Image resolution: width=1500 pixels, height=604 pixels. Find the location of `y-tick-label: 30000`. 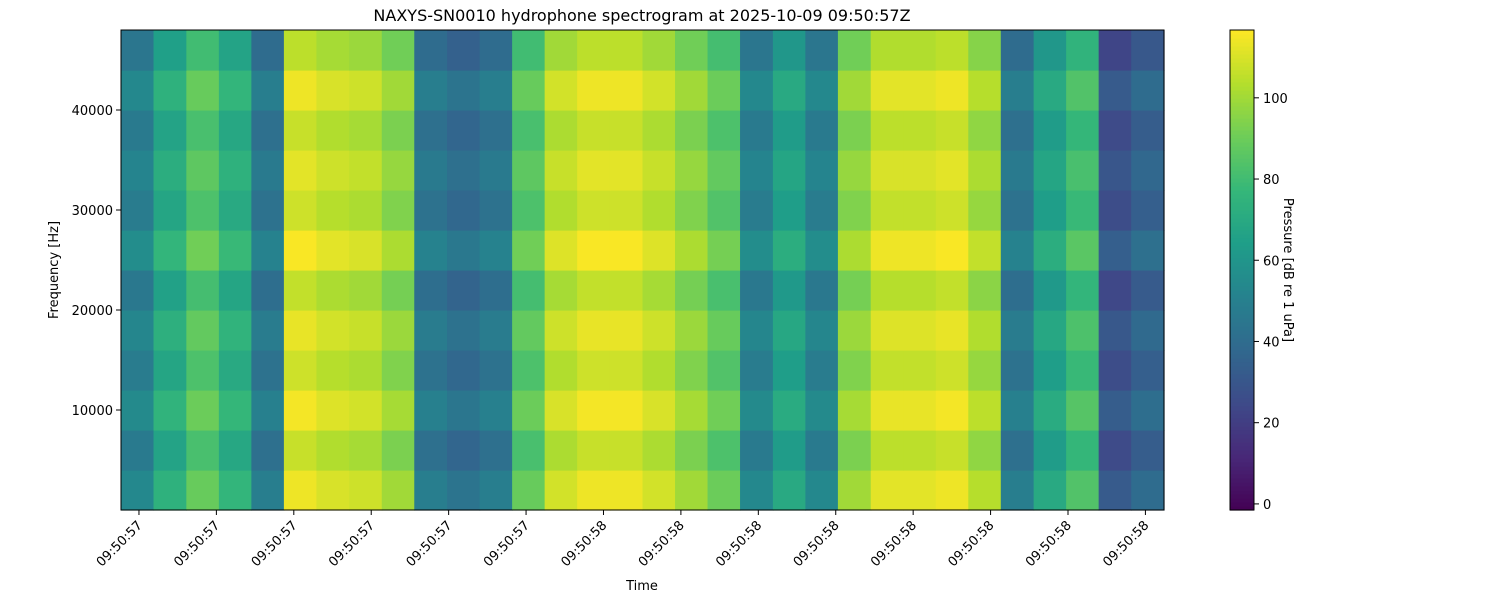

y-tick-label: 30000 is located at coordinates (92, 211).